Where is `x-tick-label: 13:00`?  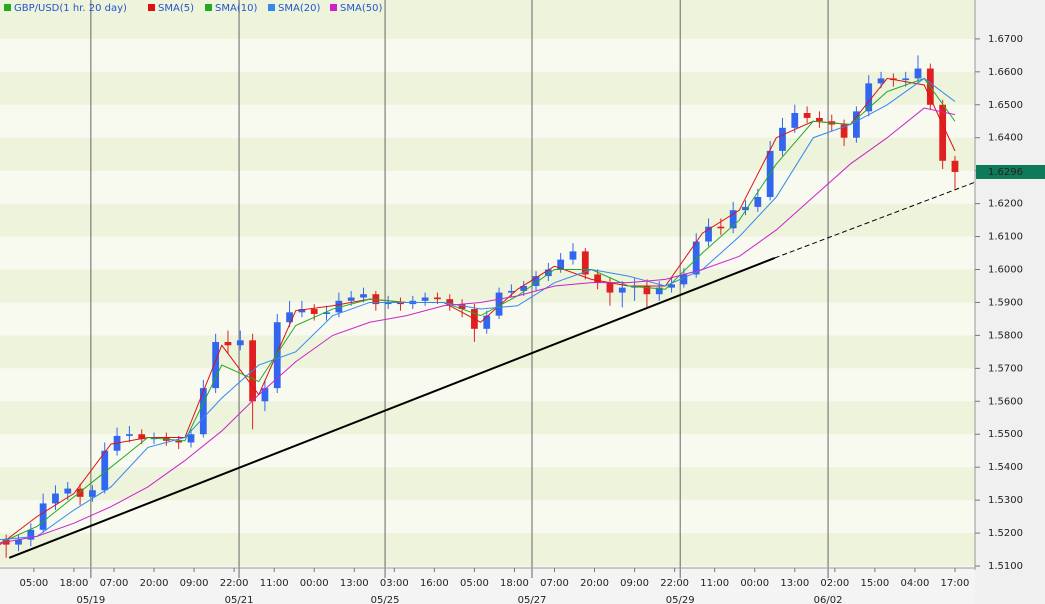
x-tick-label: 13:00 is located at coordinates (354, 583).